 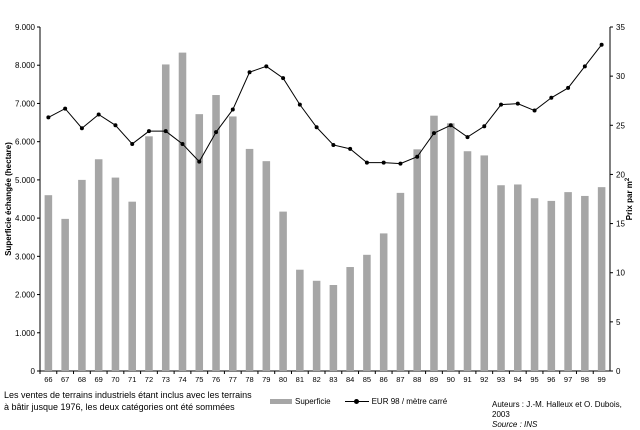 I want to click on right-tick-label: 20, so click(x=620, y=174).